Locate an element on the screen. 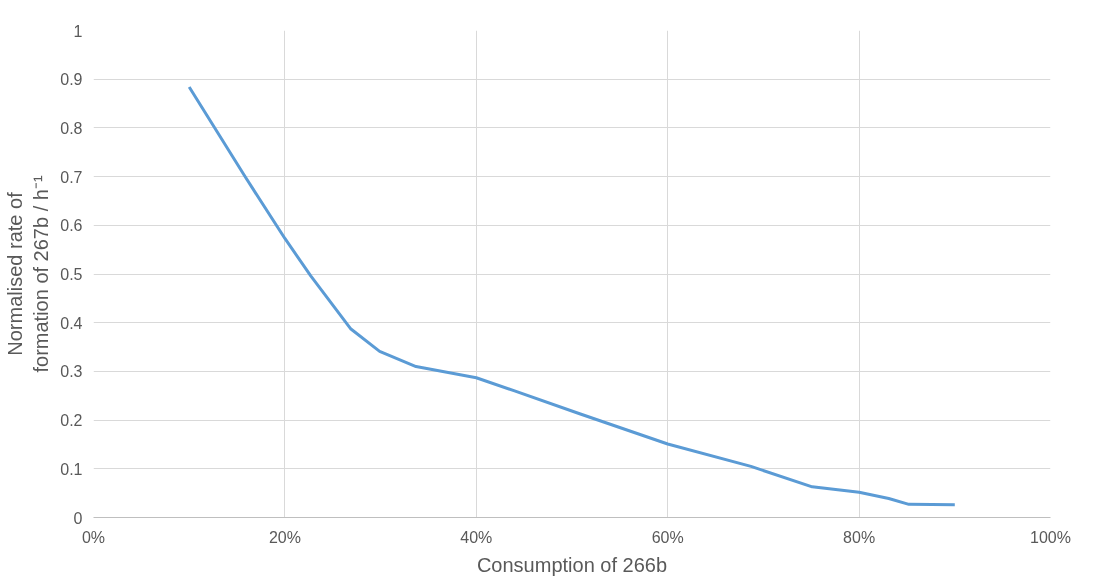  x-tick-label: 0% is located at coordinates (93, 537).